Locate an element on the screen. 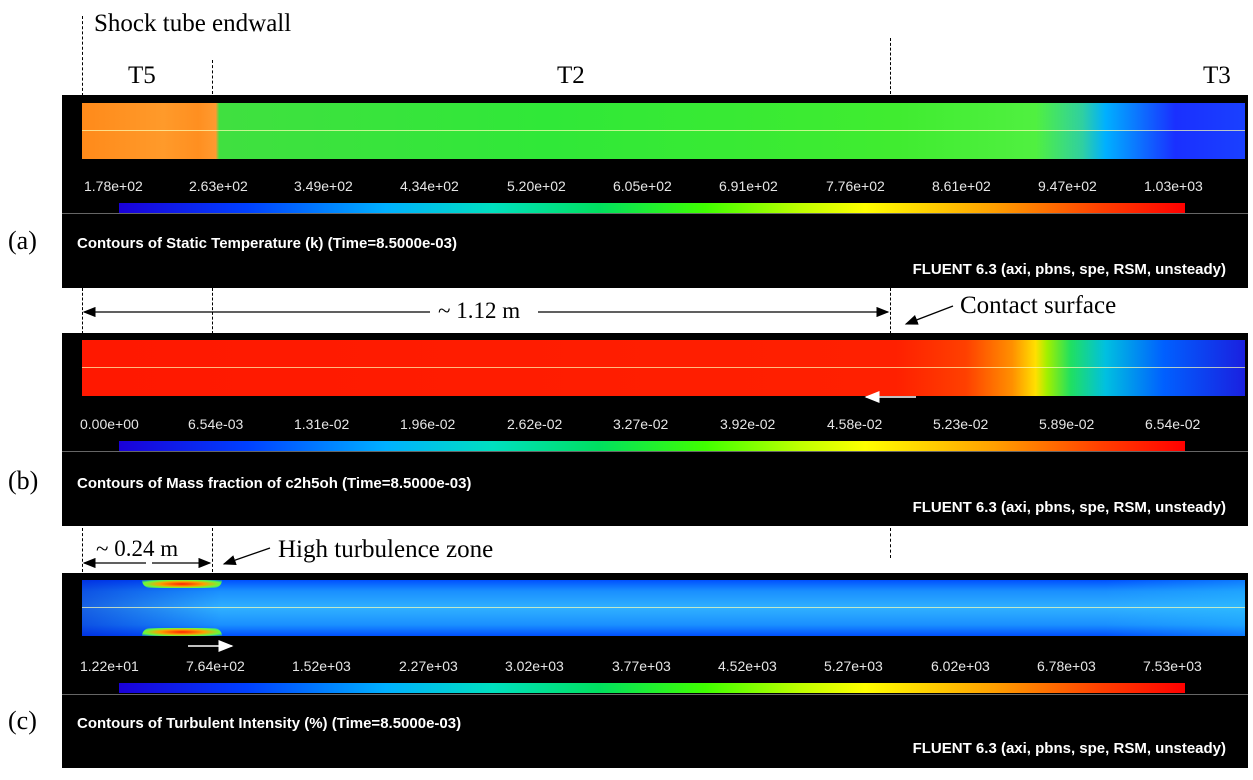  eth-tick-8: 5.23e-02 is located at coordinates (961, 424).